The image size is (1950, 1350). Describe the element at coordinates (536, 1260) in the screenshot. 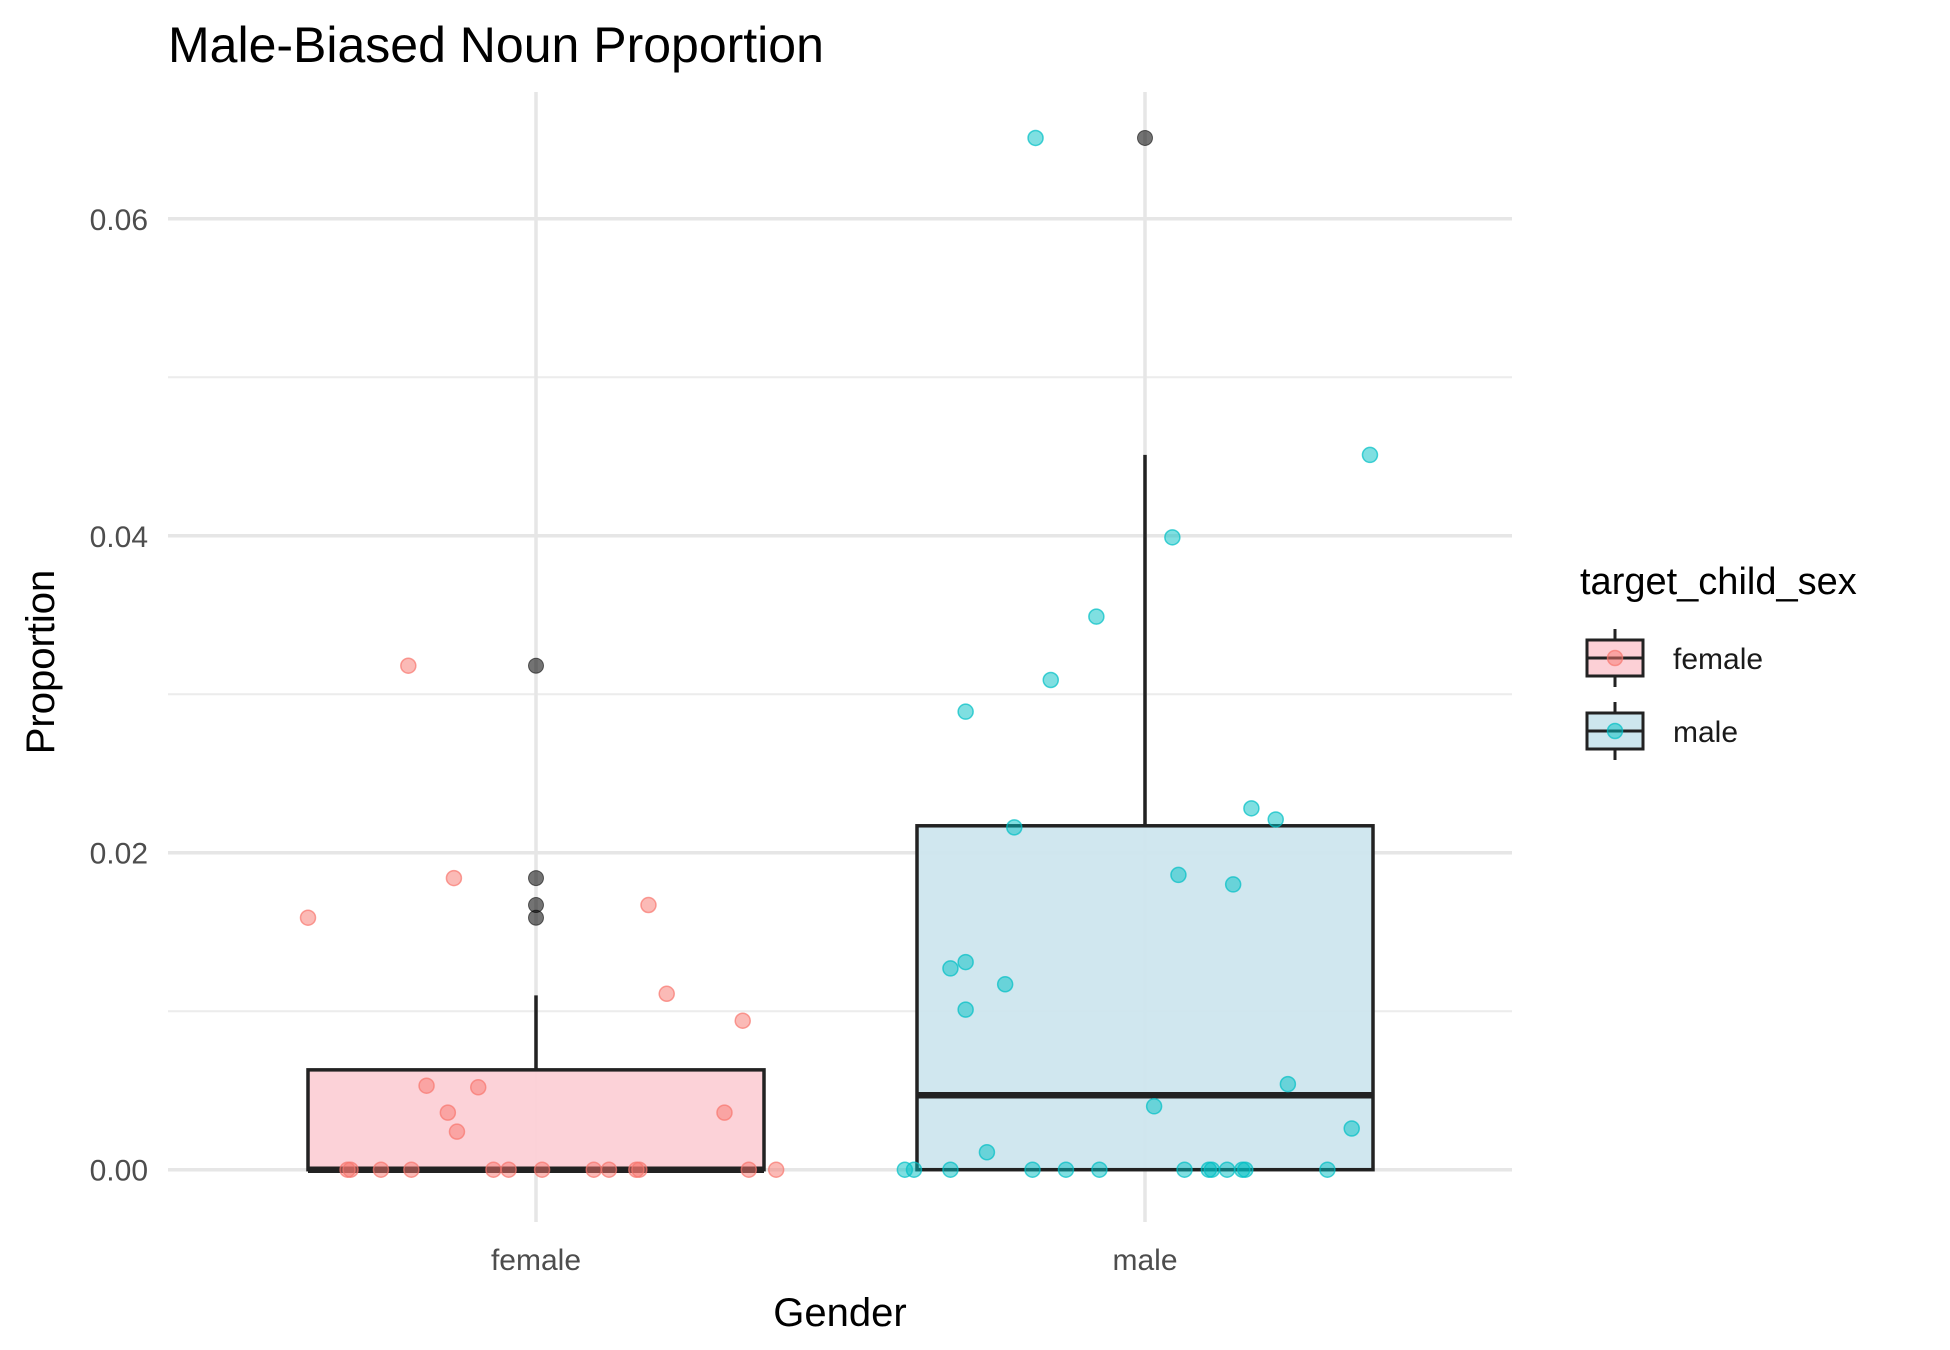

I see `x-tick-label: female` at that location.